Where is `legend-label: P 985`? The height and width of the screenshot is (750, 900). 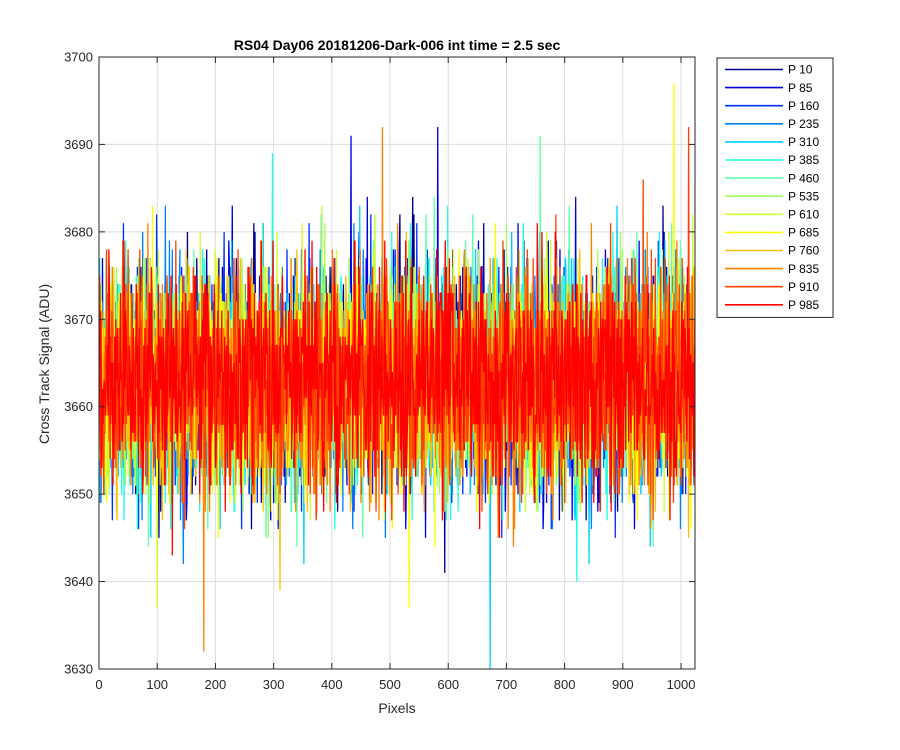
legend-label: P 985 is located at coordinates (803, 305).